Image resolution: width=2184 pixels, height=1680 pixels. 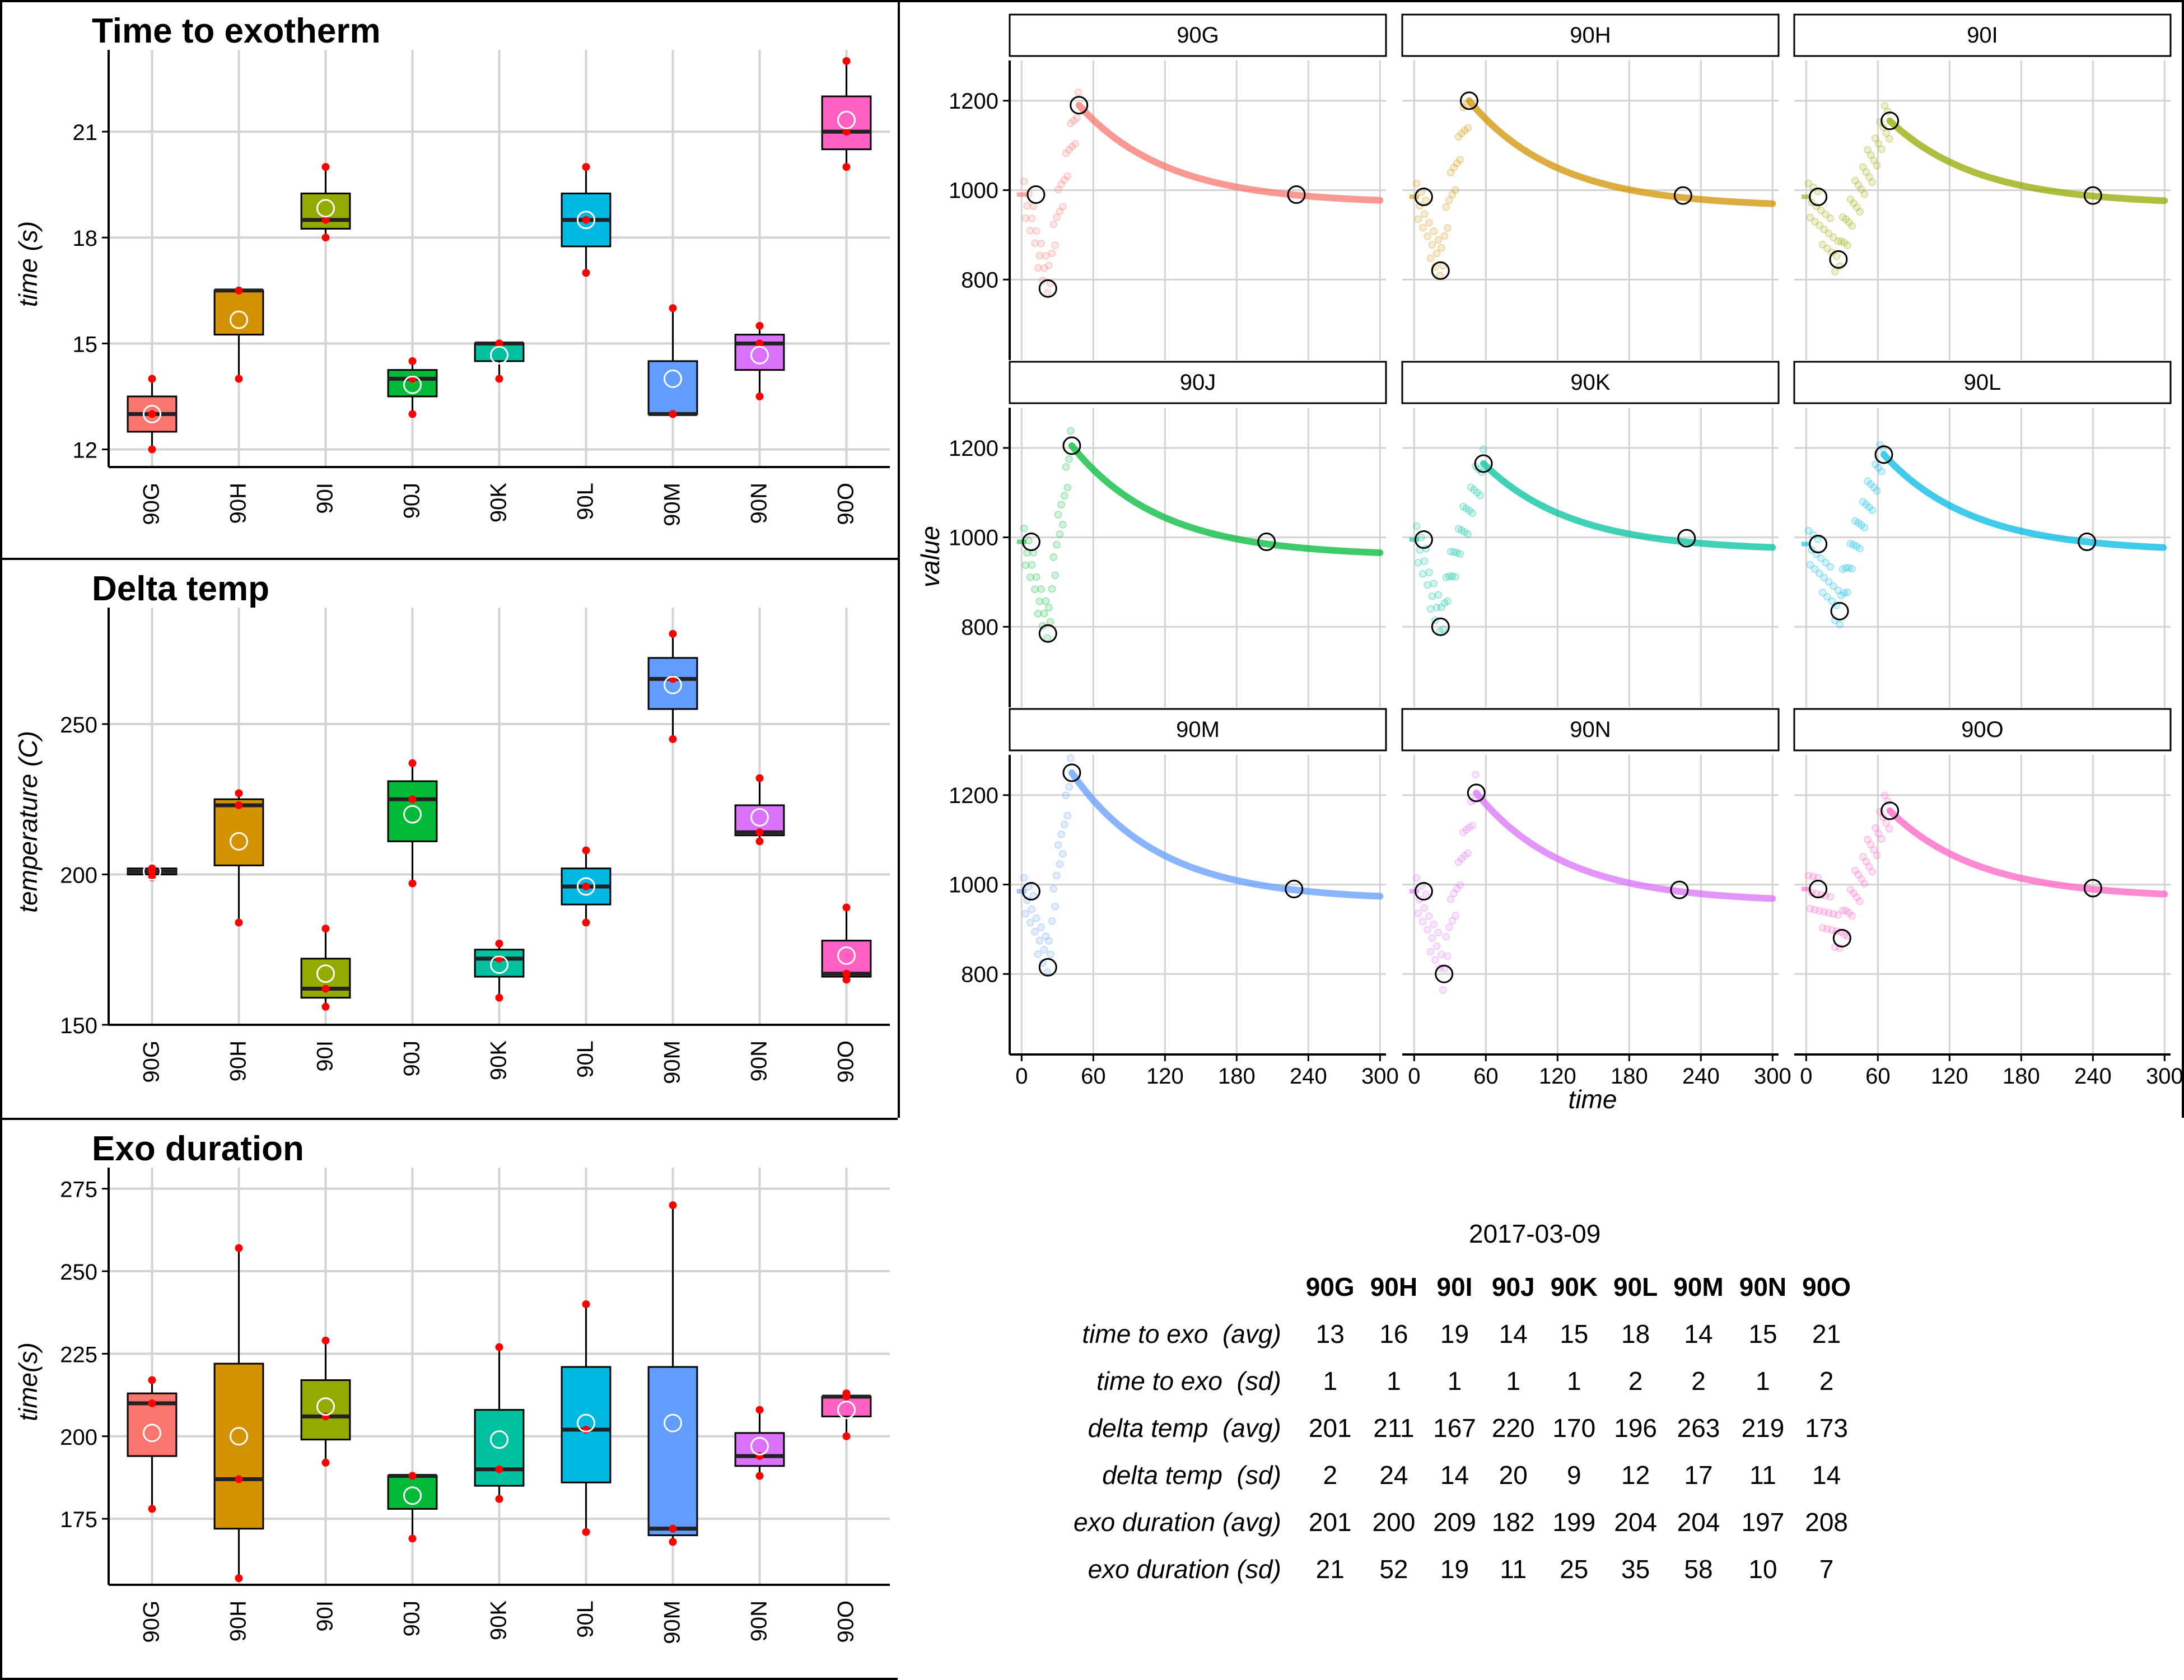 I want to click on mean-marker, so click(x=760, y=818).